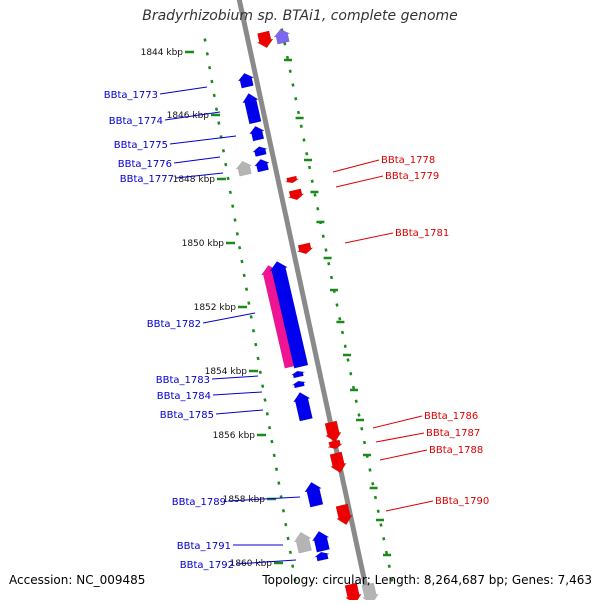 The image size is (600, 604). What do you see at coordinates (408, 160) in the screenshot?
I see `reverse-gene-label: BBta_1778` at bounding box center [408, 160].